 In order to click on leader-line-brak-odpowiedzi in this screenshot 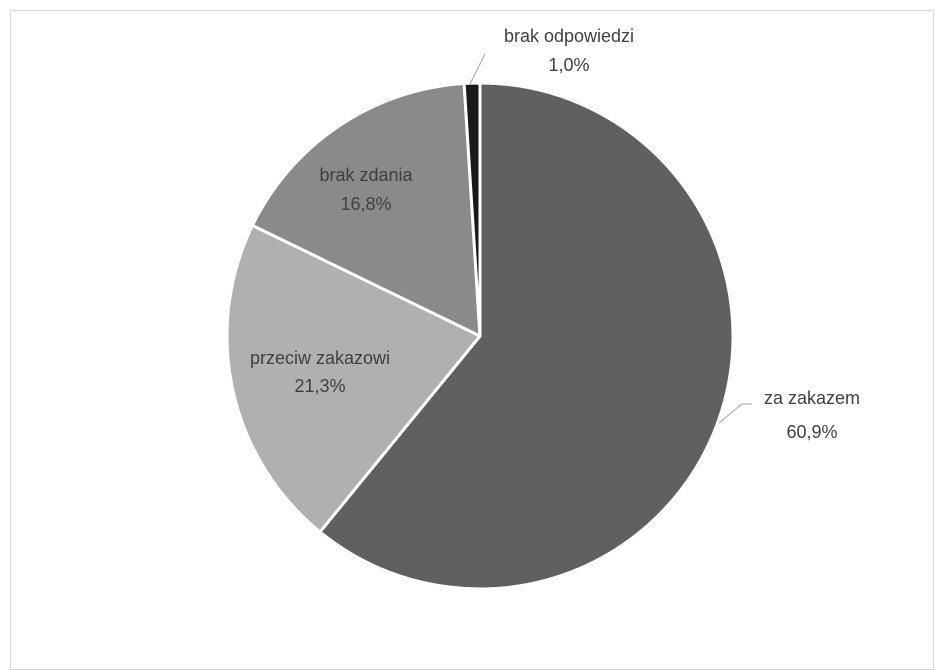, I will do `click(477, 69)`.